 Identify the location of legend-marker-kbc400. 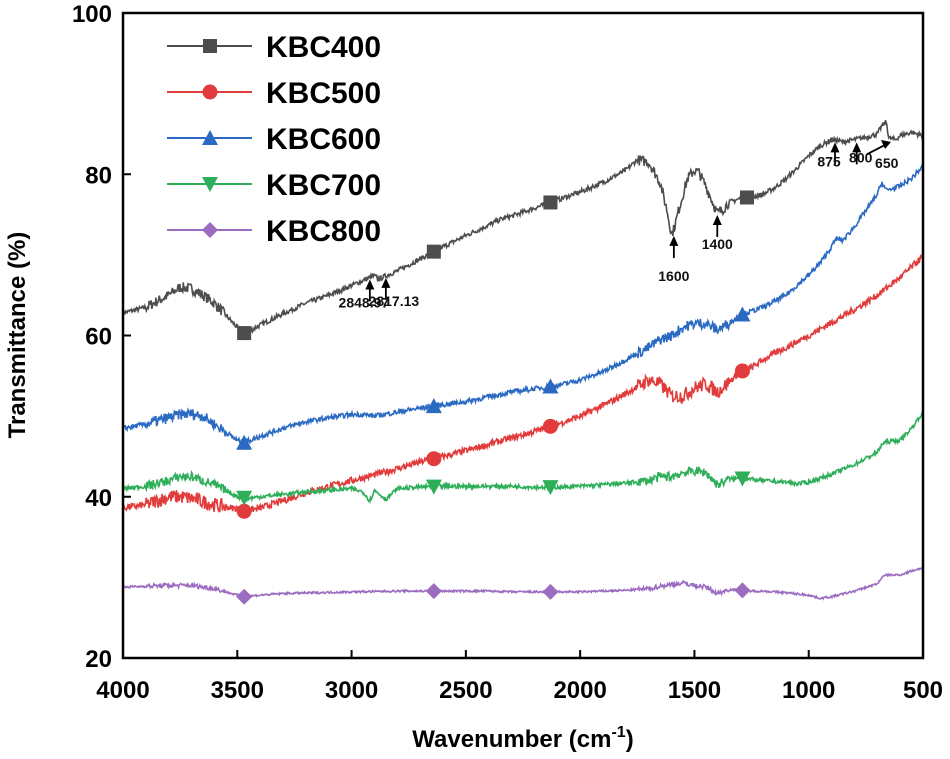
(210, 46).